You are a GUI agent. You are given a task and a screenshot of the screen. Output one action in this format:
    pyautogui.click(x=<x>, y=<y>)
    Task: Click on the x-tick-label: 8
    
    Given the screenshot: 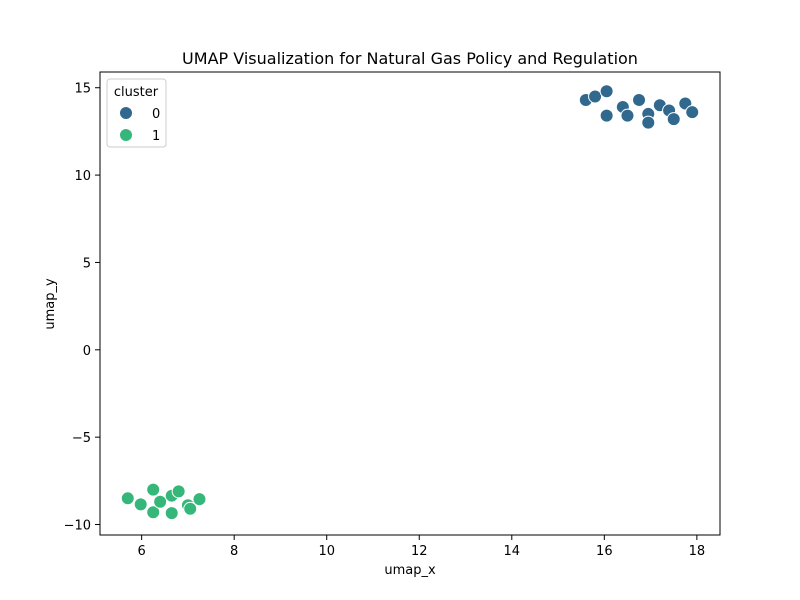 What is the action you would take?
    pyautogui.click(x=234, y=551)
    